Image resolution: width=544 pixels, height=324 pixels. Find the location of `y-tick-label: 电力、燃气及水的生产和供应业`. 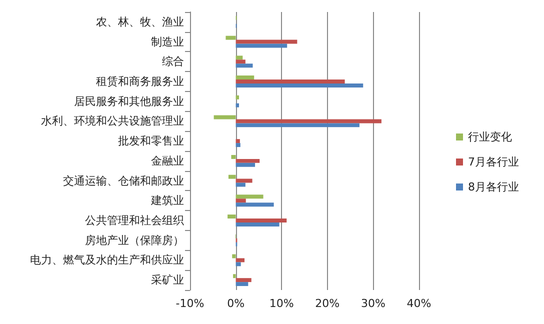

y-tick-label: 电力、燃气及水的生产和供应业 is located at coordinates (107, 260).